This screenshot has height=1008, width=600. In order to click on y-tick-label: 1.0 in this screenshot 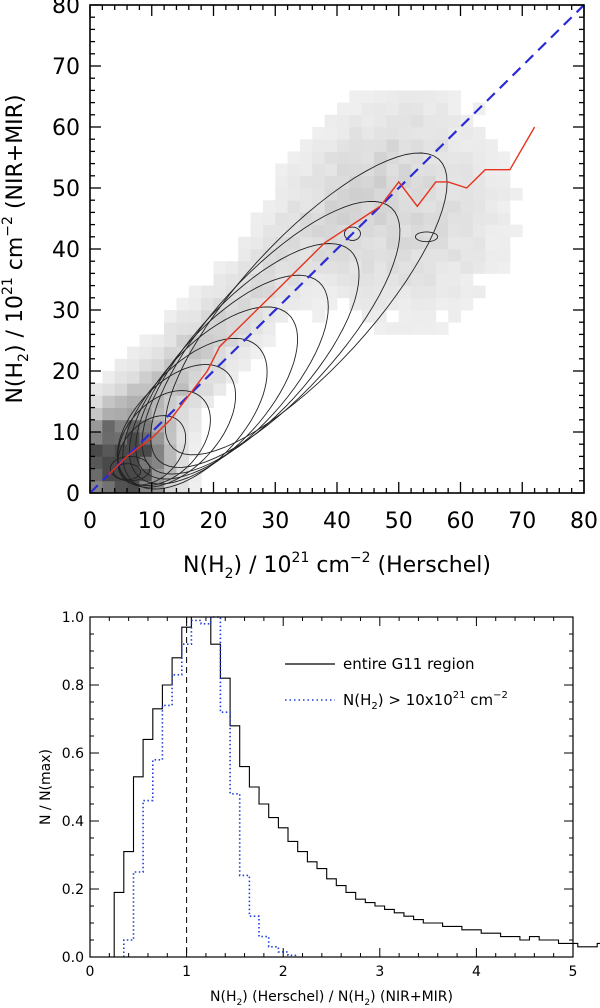, I will do `click(73, 618)`.